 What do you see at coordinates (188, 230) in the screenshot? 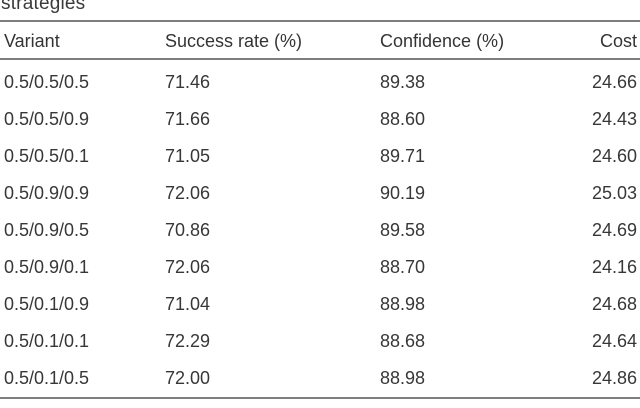
I see `cell-success-rate: 70.86` at bounding box center [188, 230].